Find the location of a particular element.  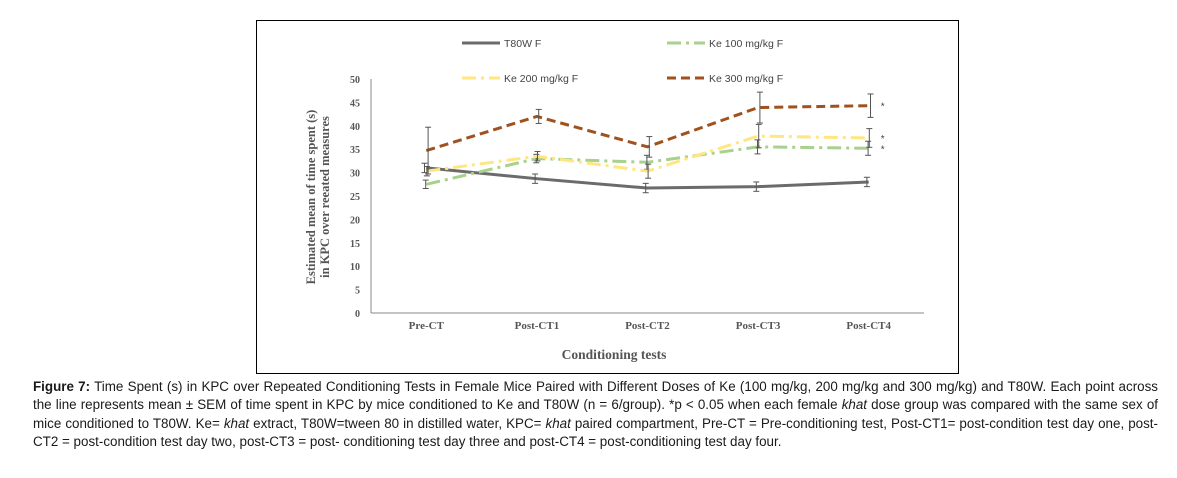

legend-item: Ke 300 mg/kg F is located at coordinates (725, 79).